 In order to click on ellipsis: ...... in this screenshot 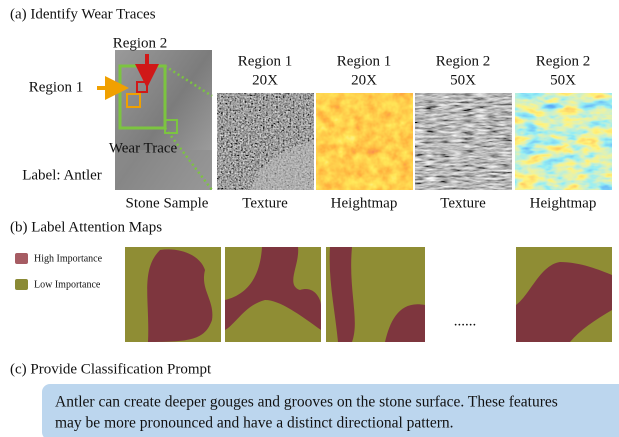, I will do `click(465, 321)`.